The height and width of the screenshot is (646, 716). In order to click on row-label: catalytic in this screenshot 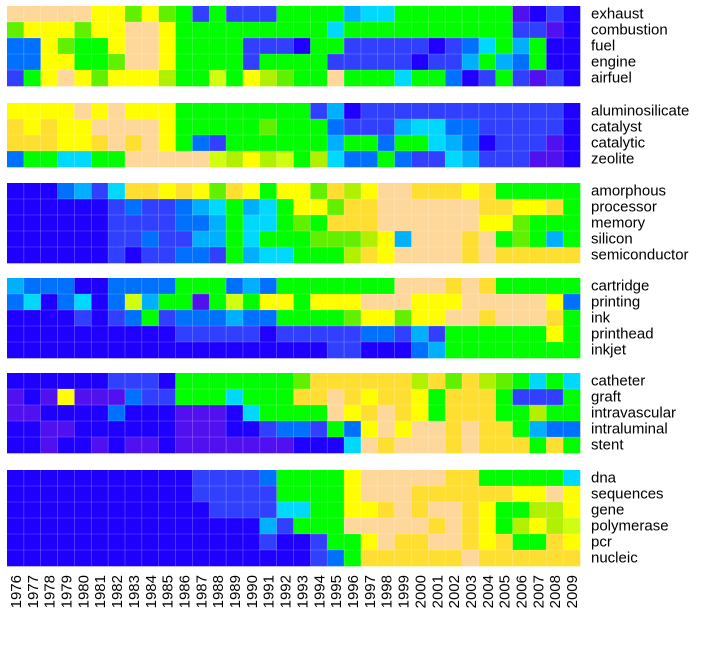, I will do `click(618, 143)`.